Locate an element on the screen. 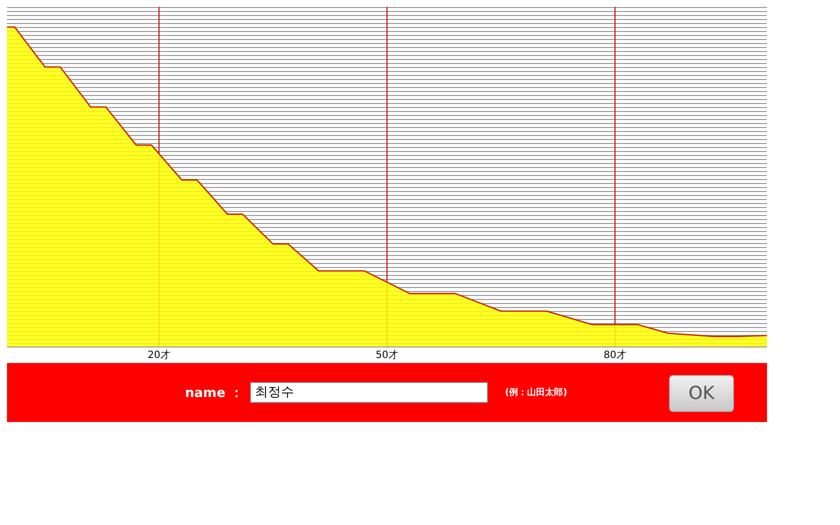 The width and height of the screenshot is (840, 525). text: (例：山田太郎) is located at coordinates (536, 392).